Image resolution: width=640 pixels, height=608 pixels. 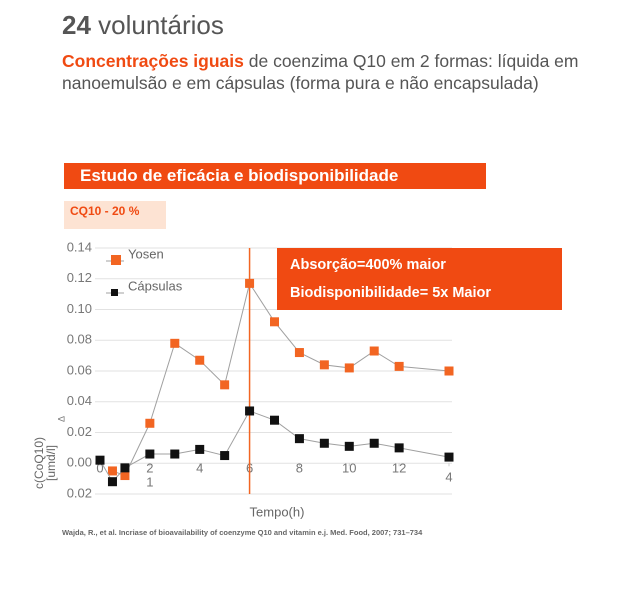 What do you see at coordinates (79, 400) in the screenshot?
I see `y-tick-label: 0.04` at bounding box center [79, 400].